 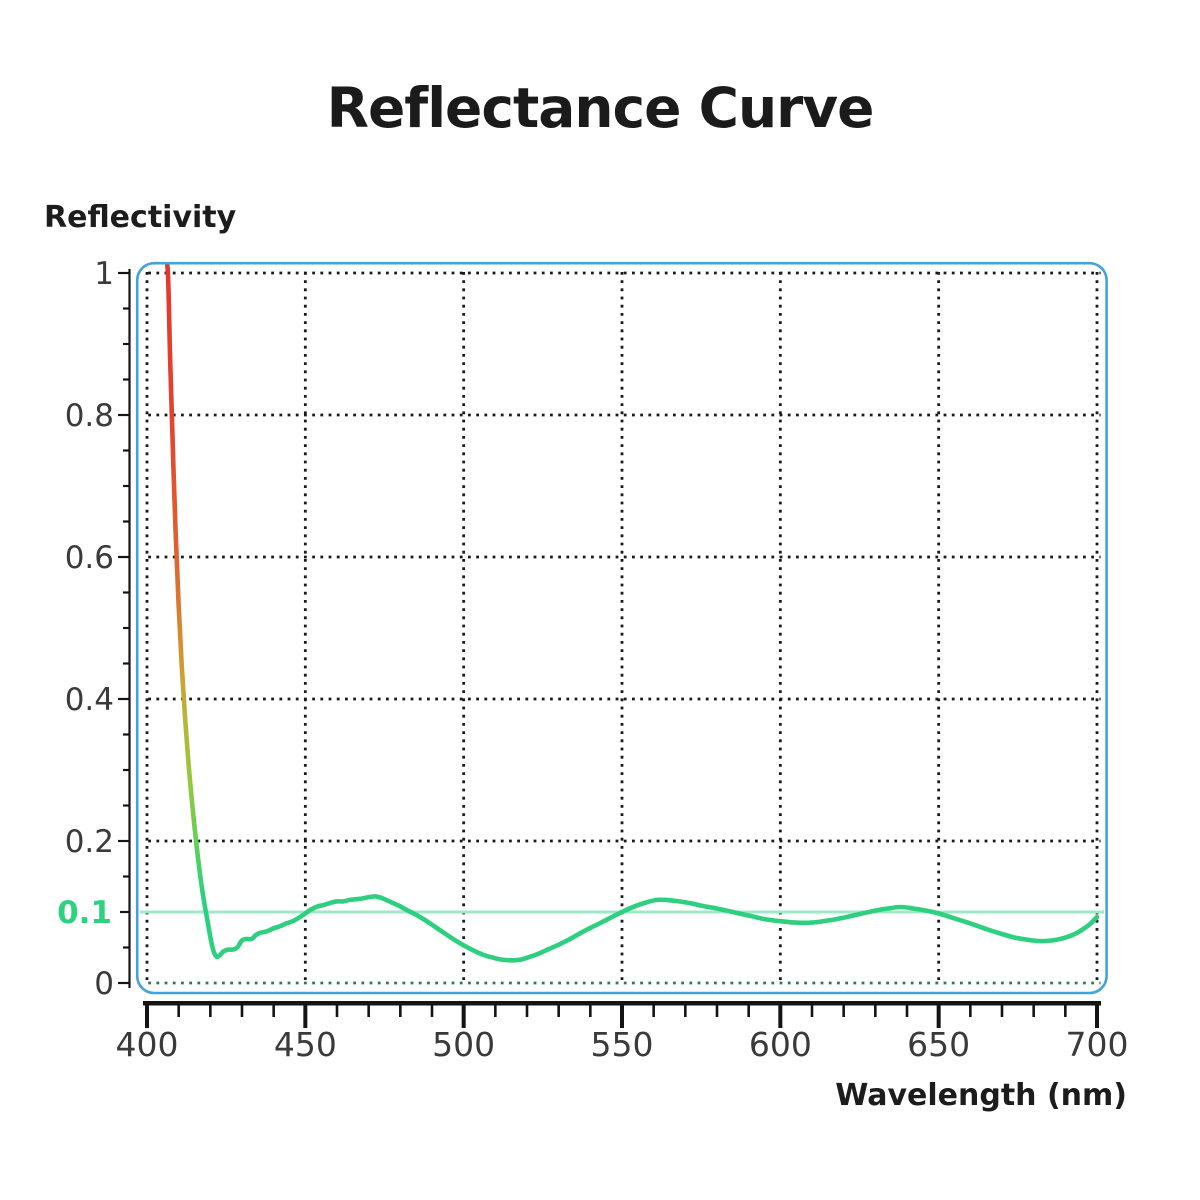 I want to click on y-tick-label: 0, so click(x=104, y=984).